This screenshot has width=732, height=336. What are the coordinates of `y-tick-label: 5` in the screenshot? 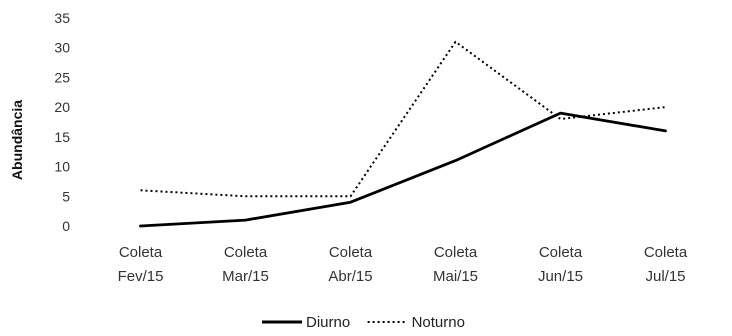 It's located at (66, 196).